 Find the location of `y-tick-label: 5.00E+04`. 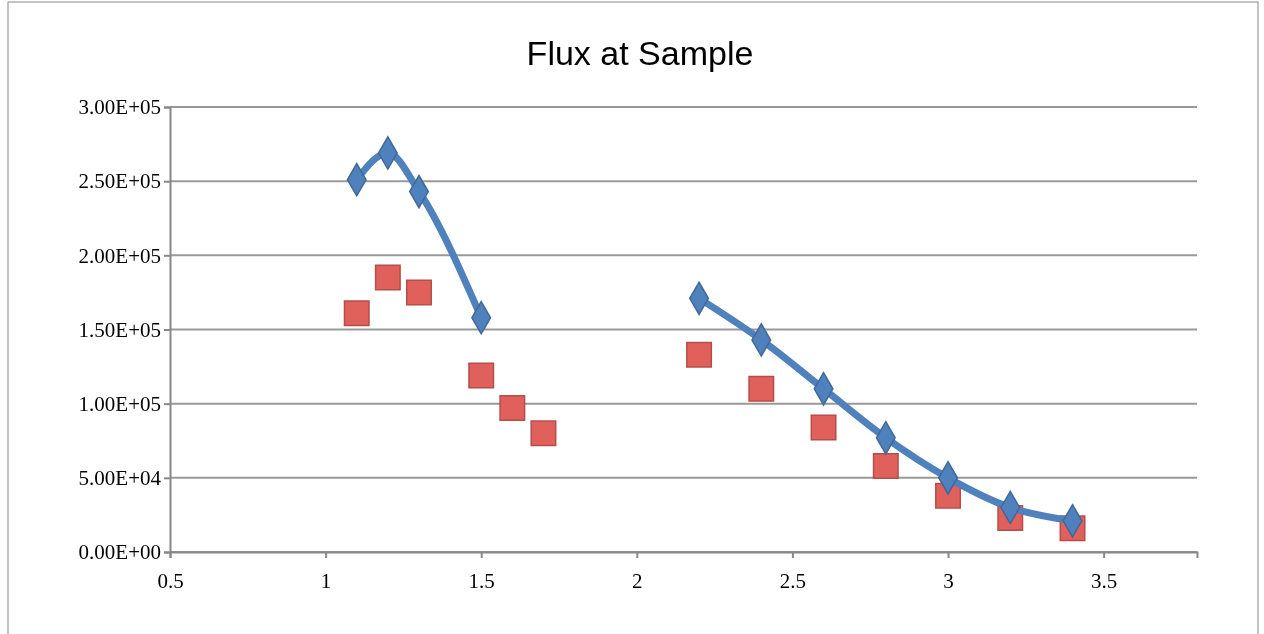

y-tick-label: 5.00E+04 is located at coordinates (120, 478).